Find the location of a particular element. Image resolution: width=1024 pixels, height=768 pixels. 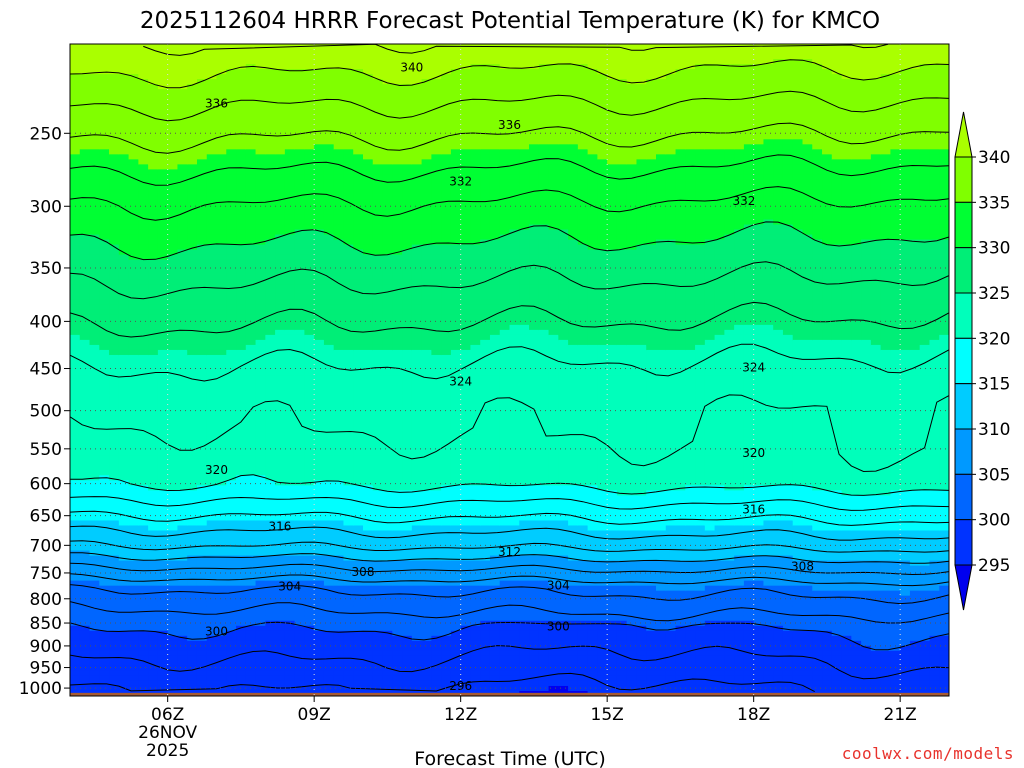

colorbar-top-arrow is located at coordinates (963, 134).